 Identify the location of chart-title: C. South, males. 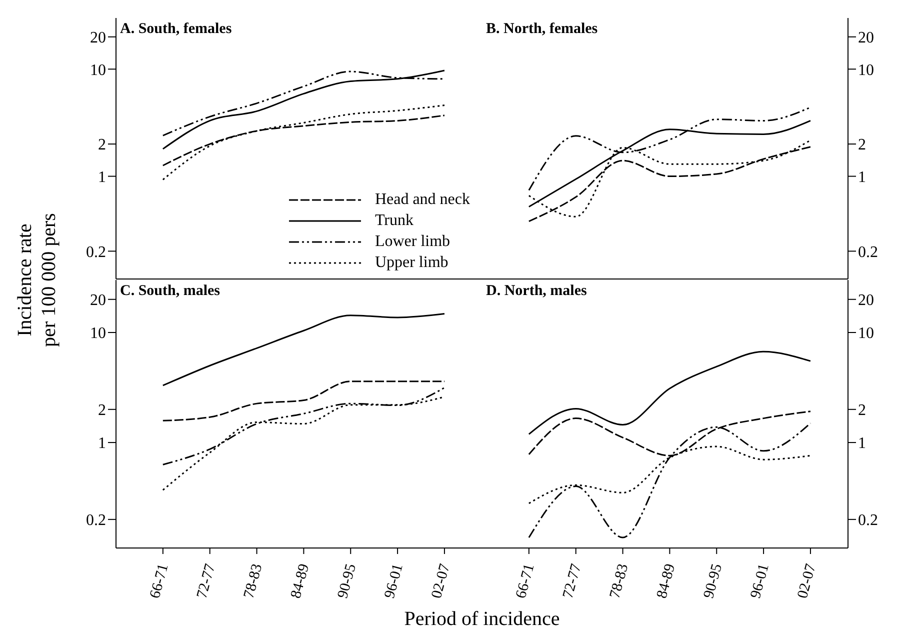
(170, 291).